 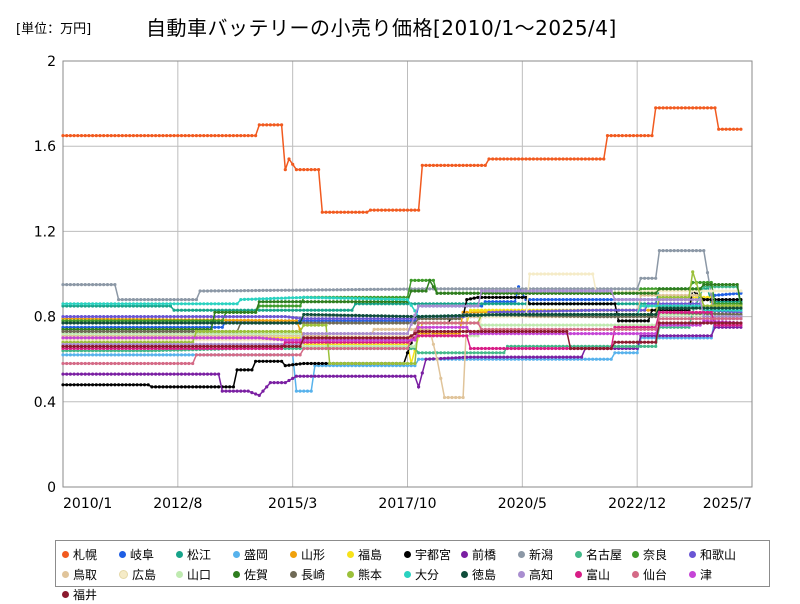 What do you see at coordinates (147, 554) in the screenshot?
I see `legend-item: 岐阜` at bounding box center [147, 554].